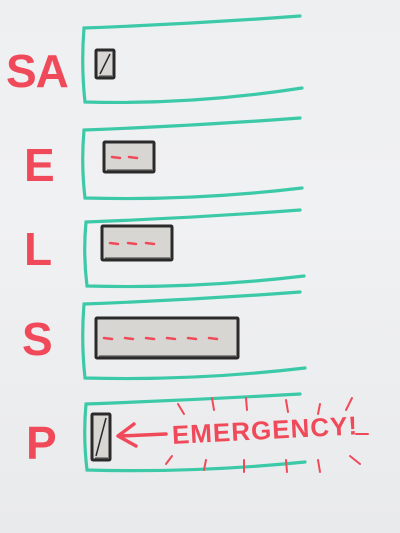  Describe the element at coordinates (39, 165) in the screenshot. I see `row-label-e: E` at that location.